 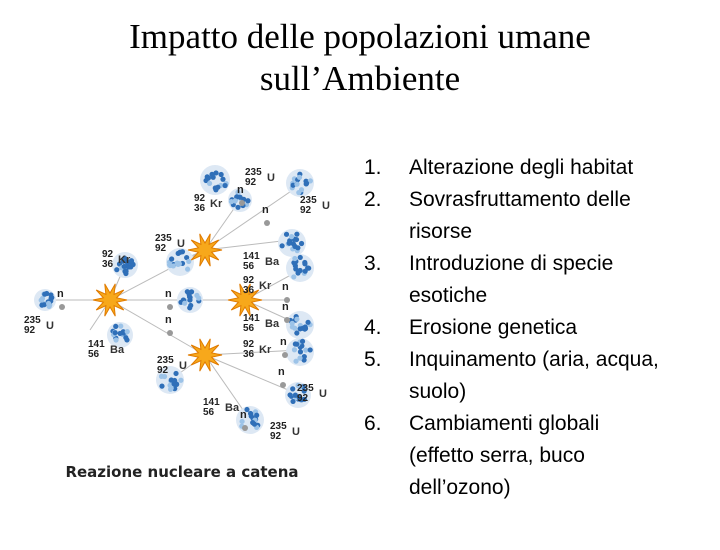 What do you see at coordinates (272, 262) in the screenshot?
I see `element-symbol: Ba` at bounding box center [272, 262].